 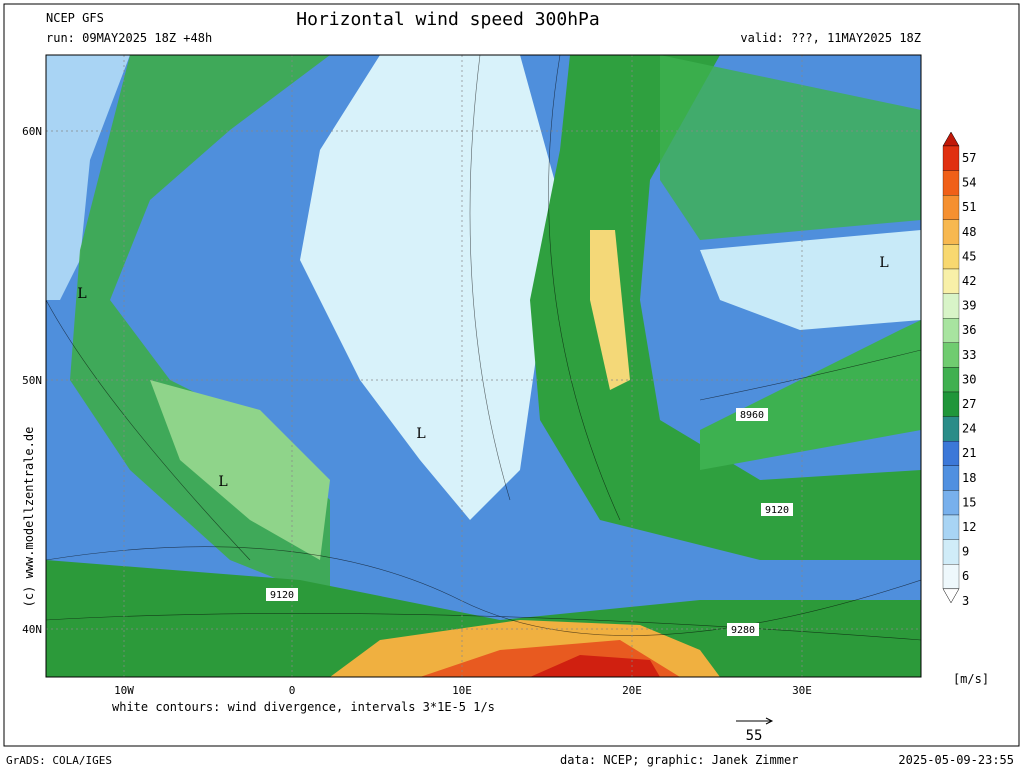 What do you see at coordinates (969, 502) in the screenshot?
I see `colorbar-label: 15` at bounding box center [969, 502].